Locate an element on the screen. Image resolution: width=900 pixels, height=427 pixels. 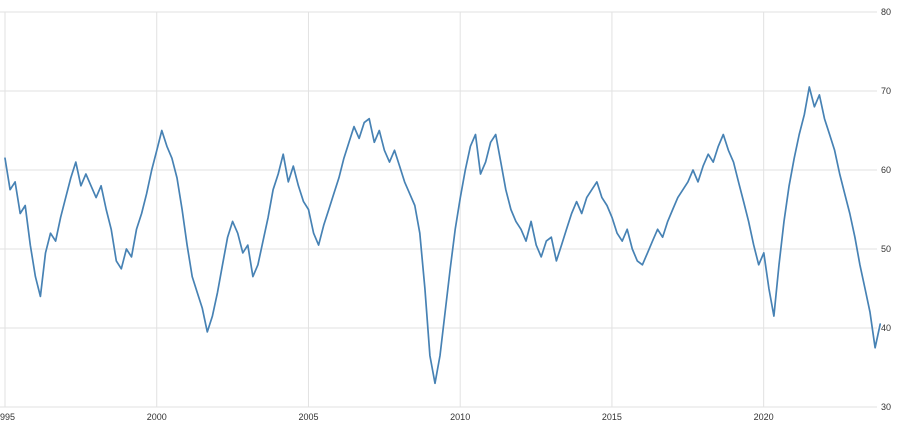
x-axis-label-995: 995 is located at coordinates (7, 417).